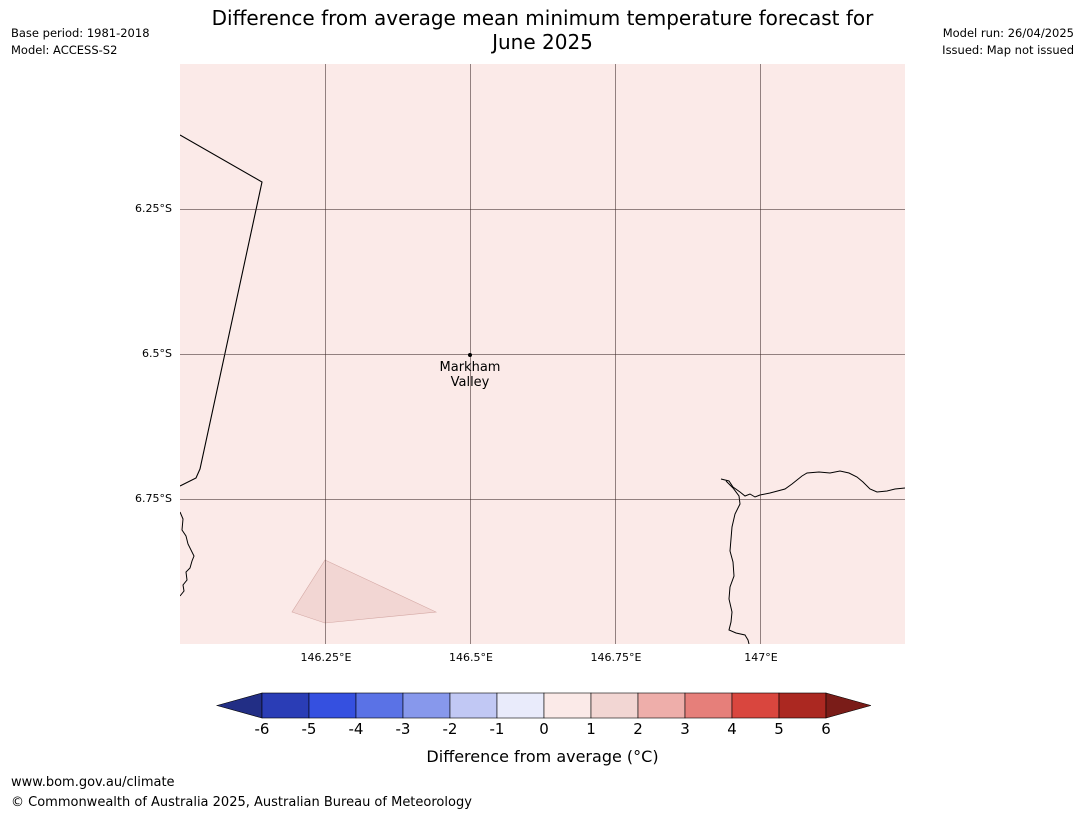  I want to click on colorbar-tick-label: 2, so click(638, 729).